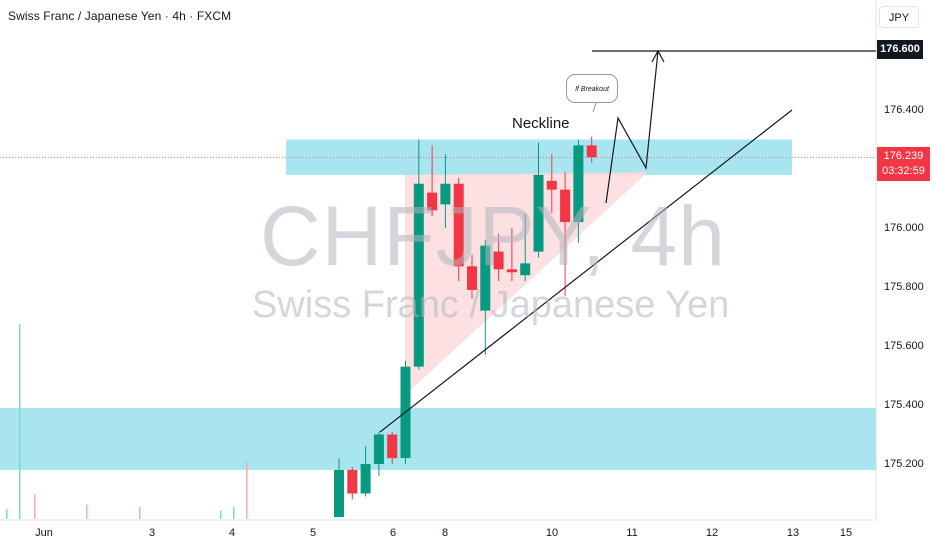 Image resolution: width=932 pixels, height=550 pixels. Describe the element at coordinates (632, 533) in the screenshot. I see `x-tick-label: 11` at that location.